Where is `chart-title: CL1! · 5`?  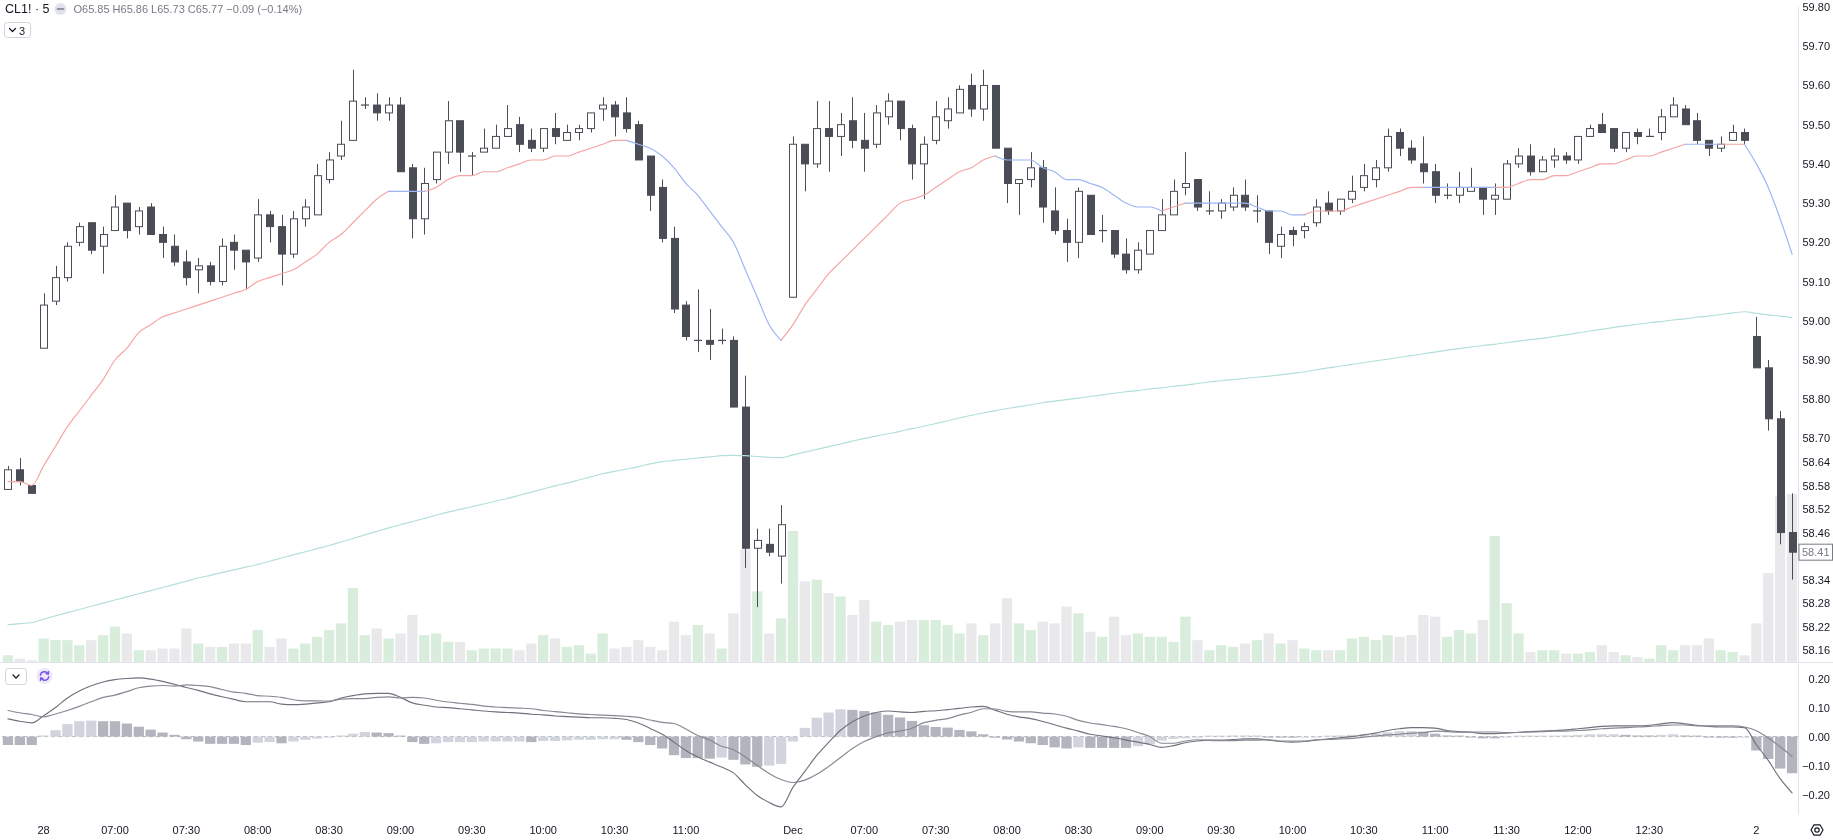 chart-title: CL1! · 5 is located at coordinates (27, 9).